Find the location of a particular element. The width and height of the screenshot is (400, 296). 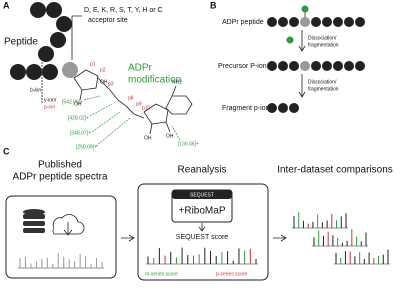

spectra-stack is located at coordinates (341, 238).